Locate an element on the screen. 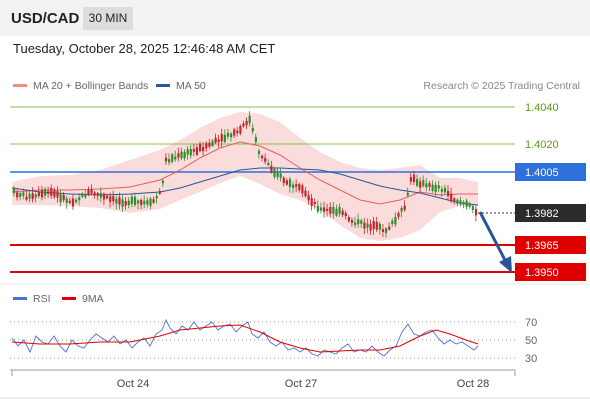 The height and width of the screenshot is (400, 590). current-price-label: 1.3982 is located at coordinates (542, 214).